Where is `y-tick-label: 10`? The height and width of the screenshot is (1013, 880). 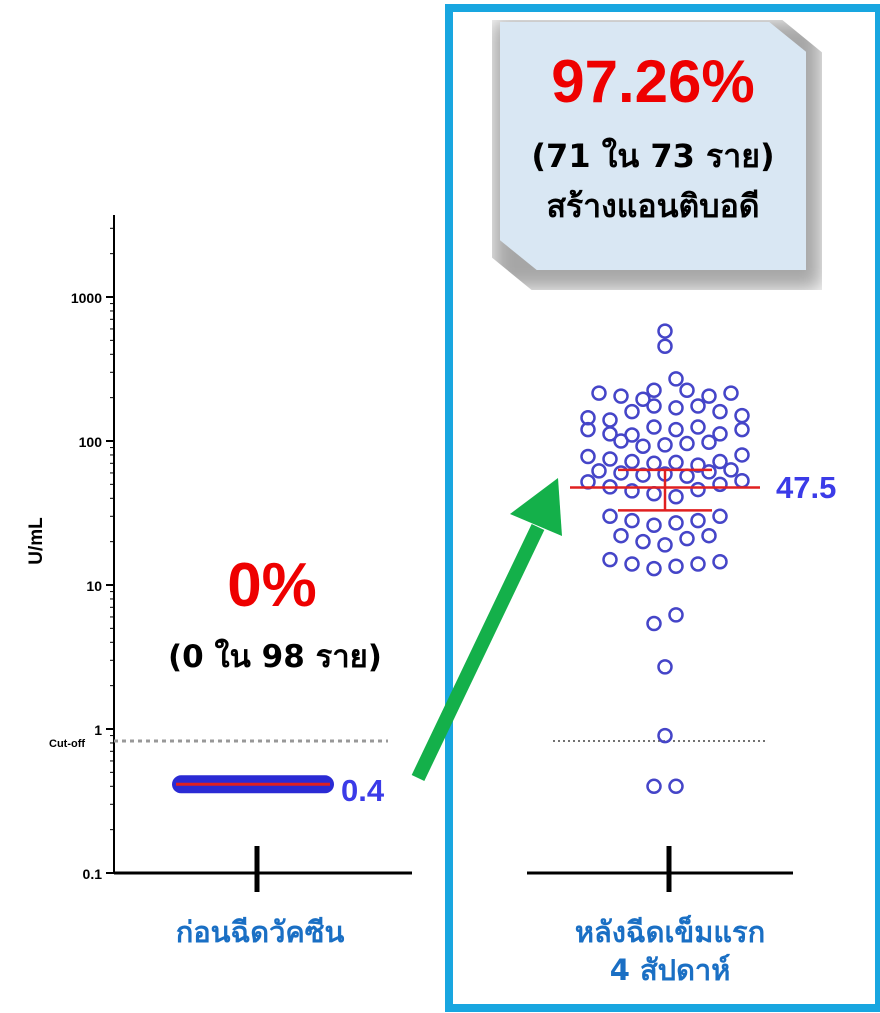
y-tick-label: 10 is located at coordinates (94, 586).